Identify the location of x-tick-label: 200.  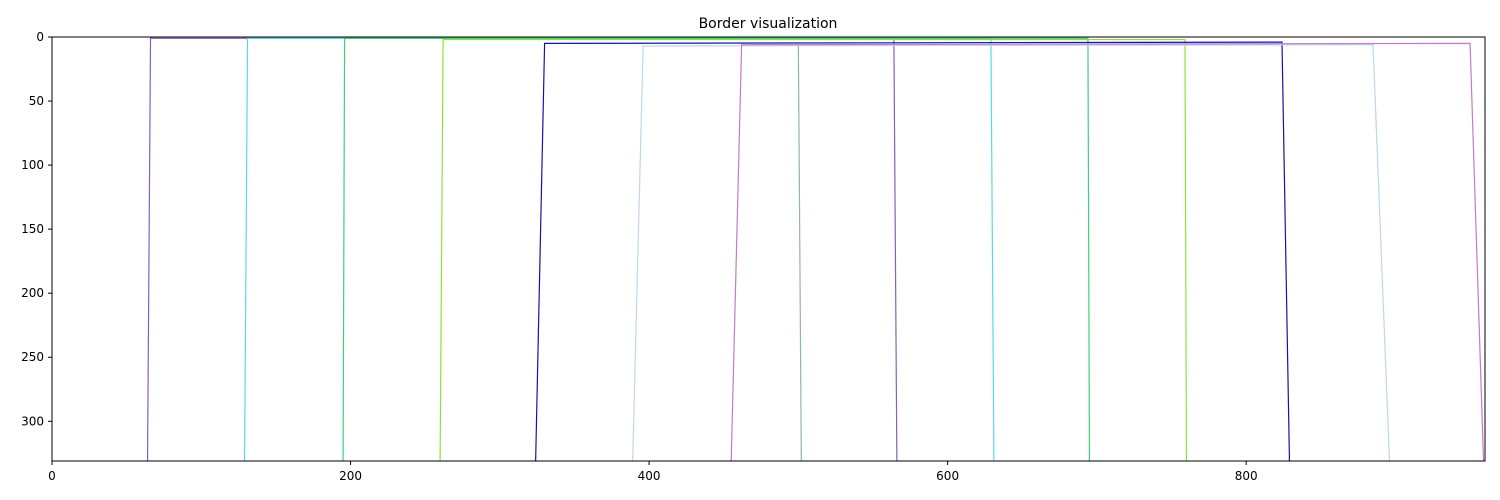
(350, 476).